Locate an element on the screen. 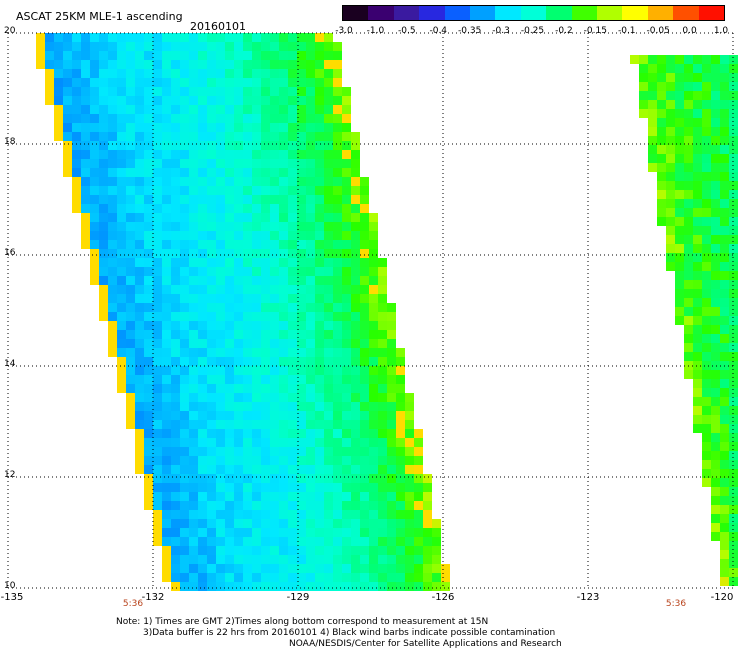  colorbar-tick-label: -1.0 is located at coordinates (375, 31).